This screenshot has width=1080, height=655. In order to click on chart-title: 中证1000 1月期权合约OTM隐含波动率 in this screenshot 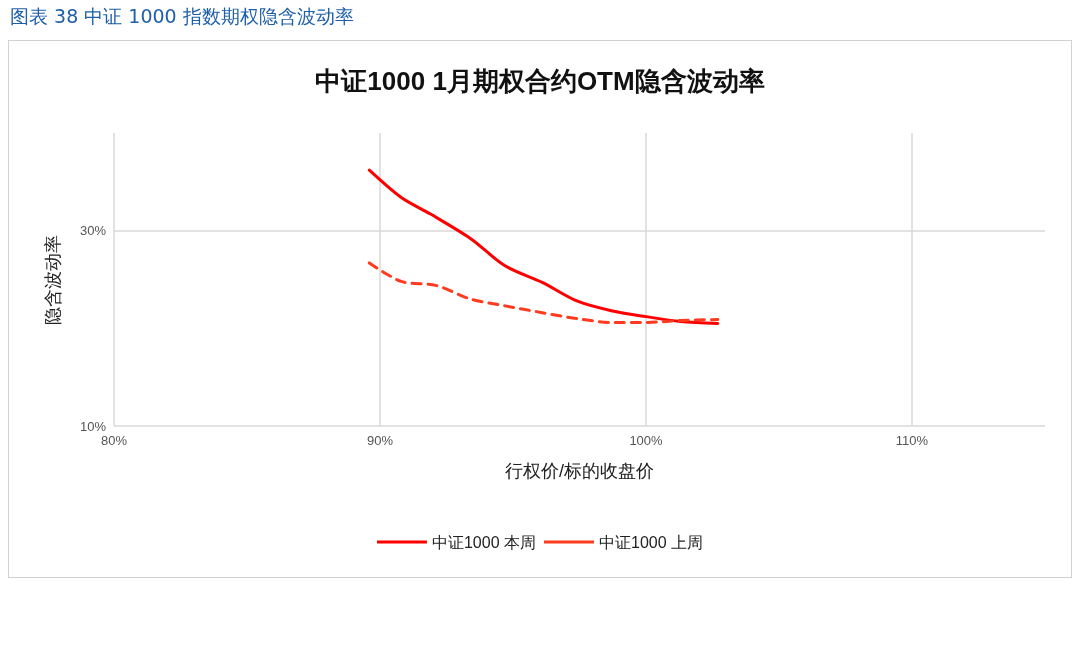, I will do `click(540, 81)`.